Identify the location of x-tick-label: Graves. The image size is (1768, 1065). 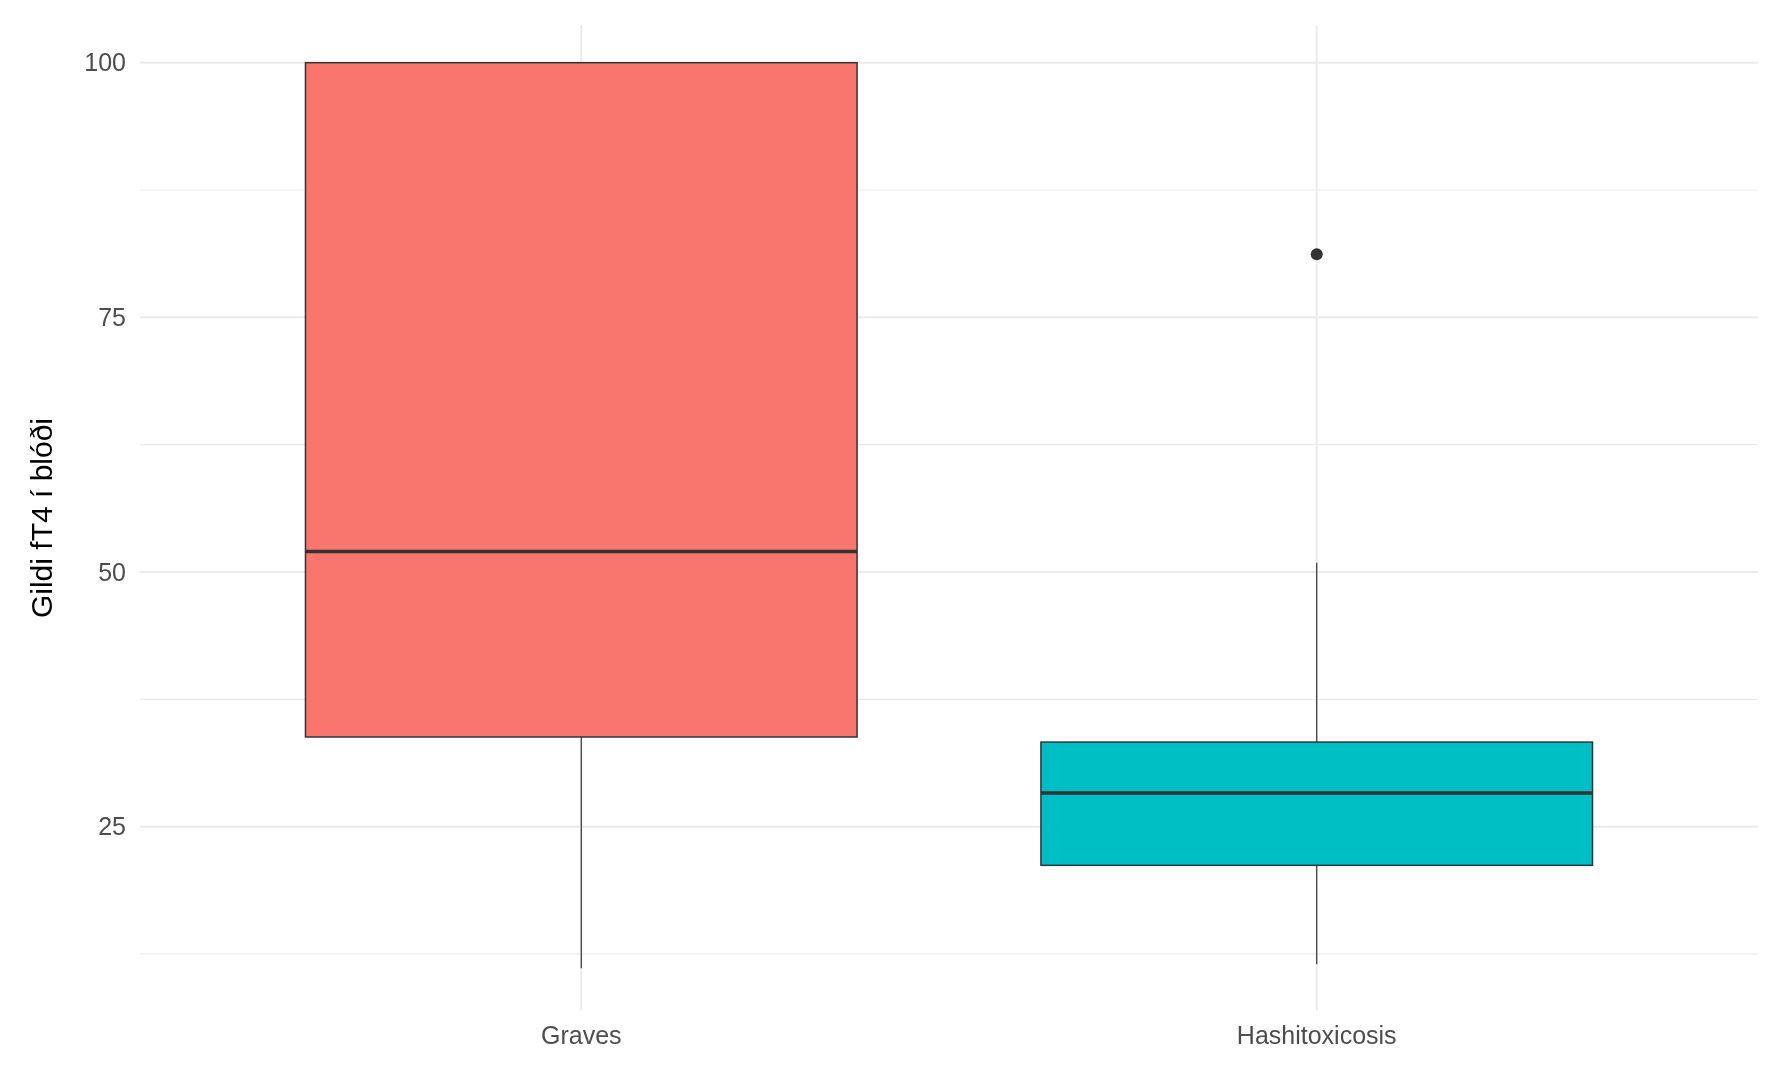
(581, 1035).